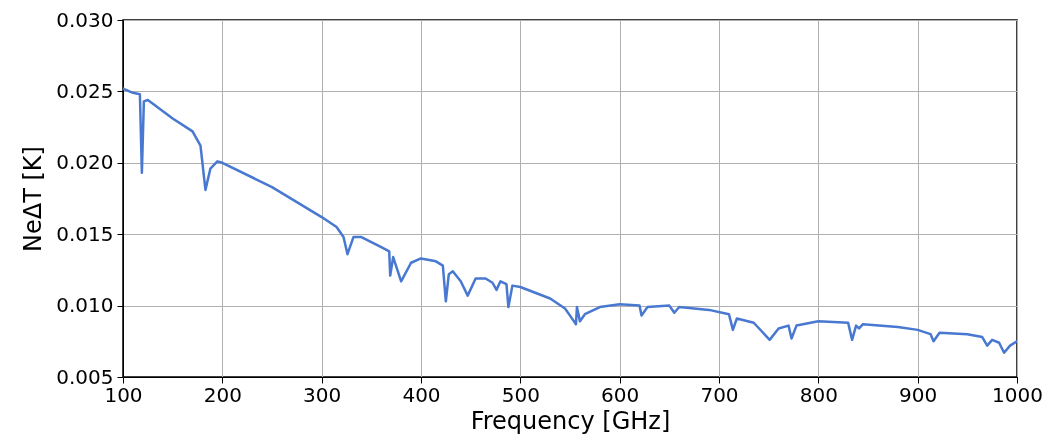  I want to click on x-tick-label: 900, so click(918, 394).